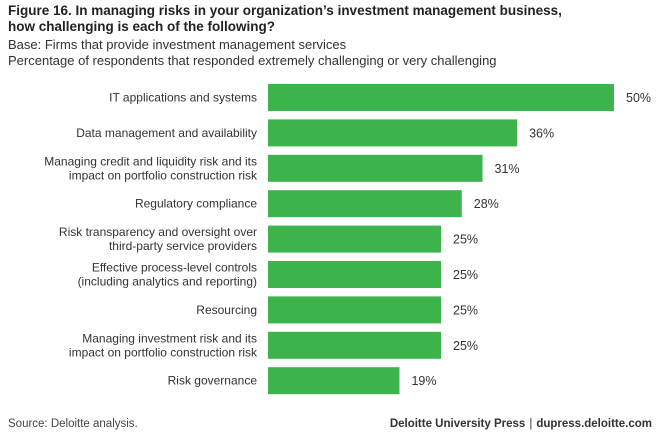 Image resolution: width=664 pixels, height=441 pixels. What do you see at coordinates (465, 310) in the screenshot?
I see `value-label-7: 25%` at bounding box center [465, 310].